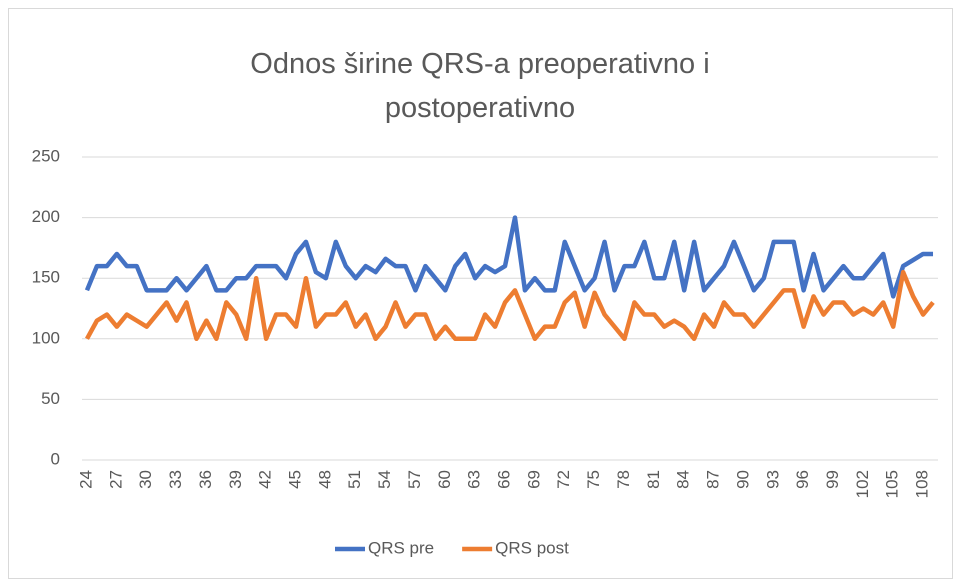 This screenshot has width=955, height=580. I want to click on x-tick-label: 48, so click(324, 479).